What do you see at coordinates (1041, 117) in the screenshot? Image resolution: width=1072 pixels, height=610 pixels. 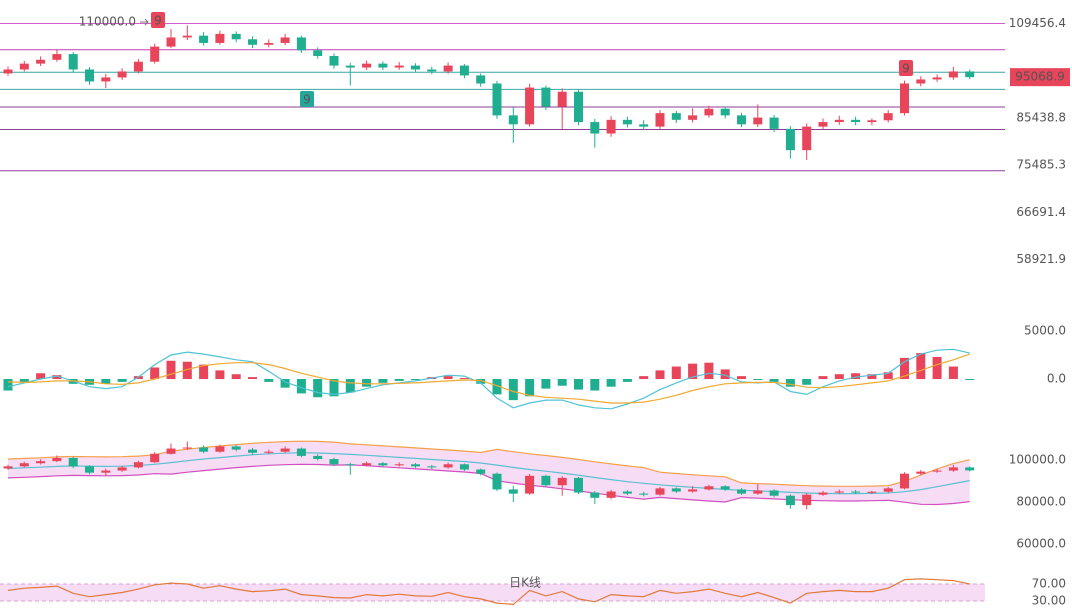 I see `y-tick-label: 85438.8` at bounding box center [1041, 117].